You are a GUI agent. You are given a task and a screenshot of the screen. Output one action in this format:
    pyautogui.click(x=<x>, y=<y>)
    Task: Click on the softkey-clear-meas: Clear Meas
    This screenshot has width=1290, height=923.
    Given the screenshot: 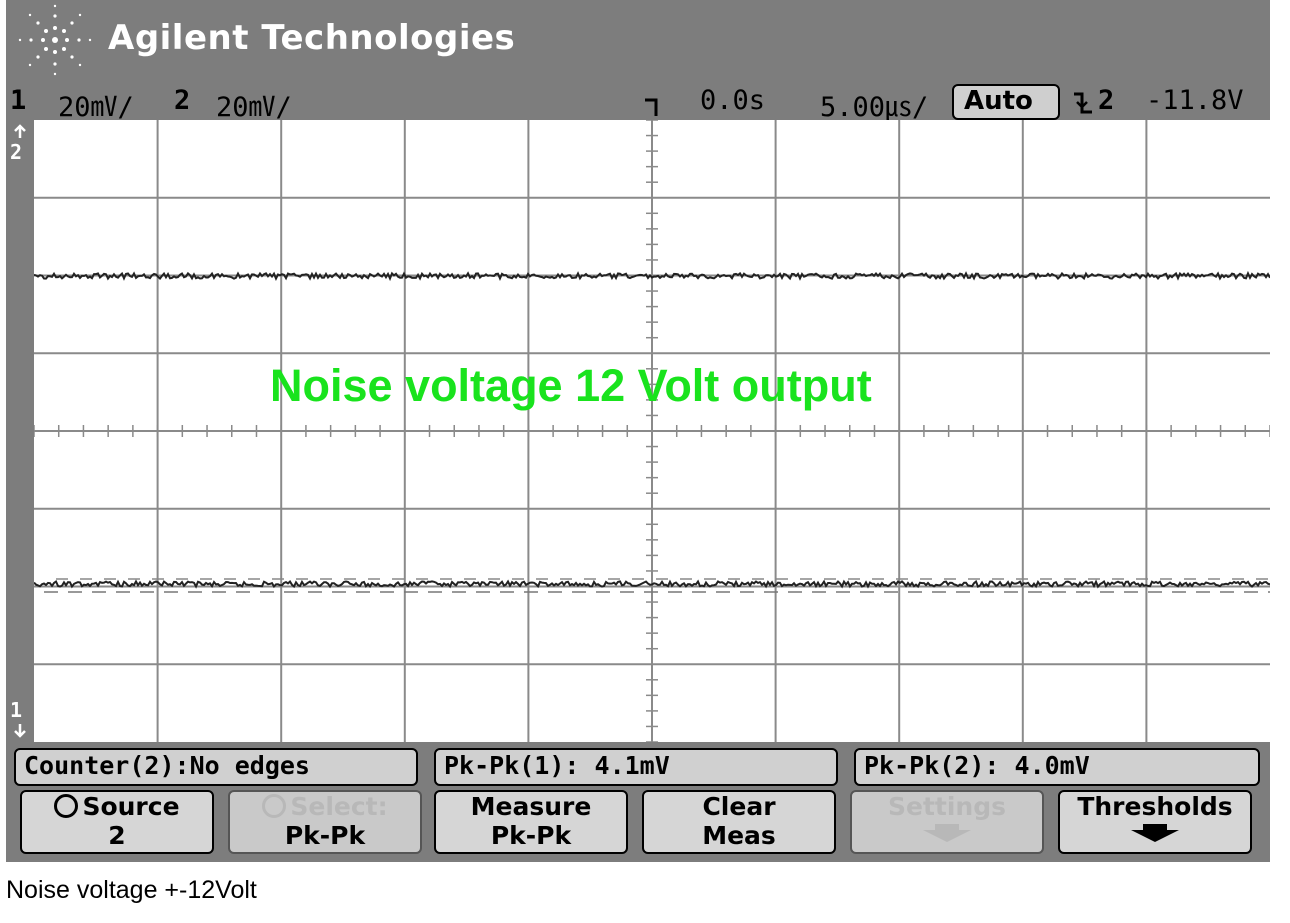 What is the action you would take?
    pyautogui.click(x=739, y=822)
    